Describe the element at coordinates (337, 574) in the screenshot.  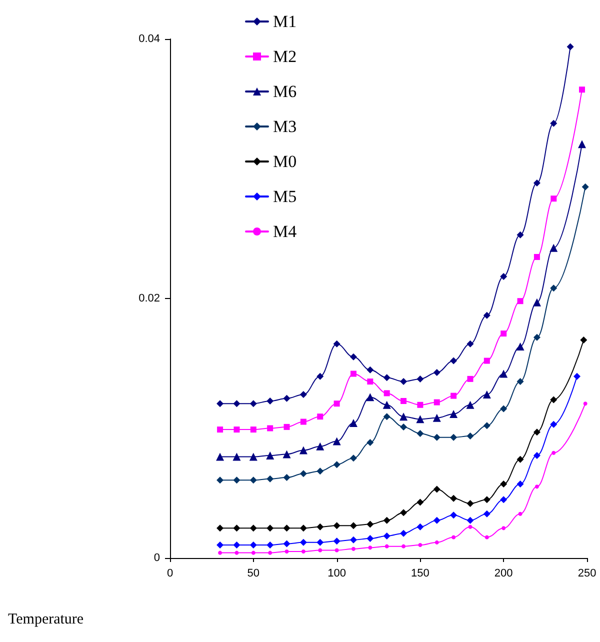
I see `x-tick-label: 100` at that location.